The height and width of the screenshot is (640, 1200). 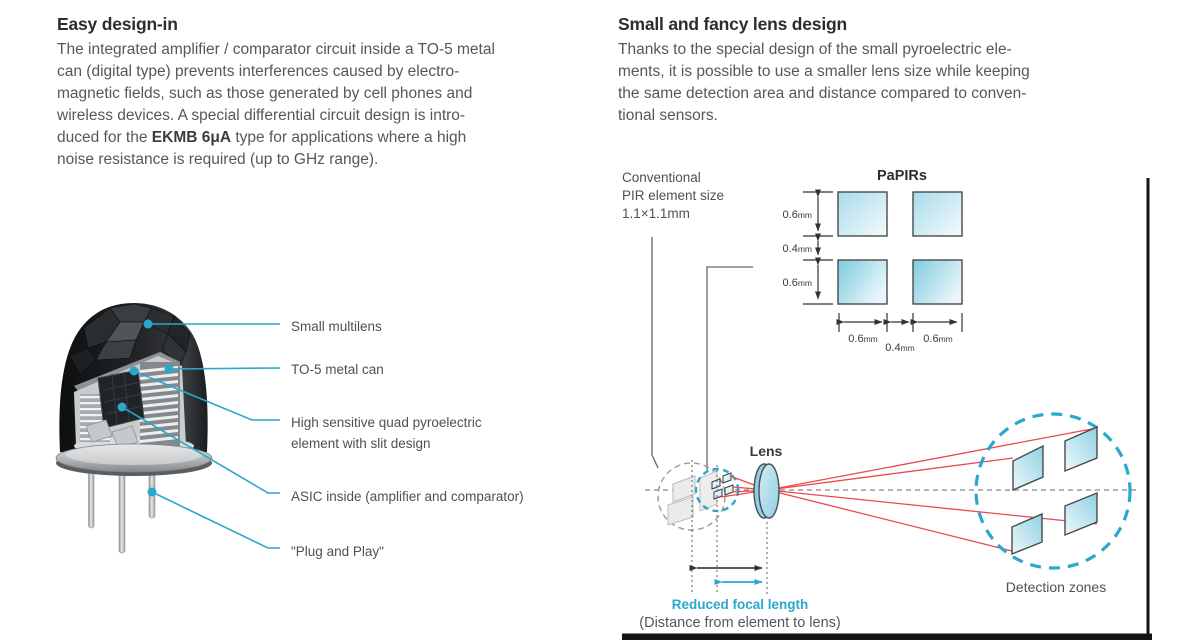 I want to click on product-name-bold: EKMB 6μA, so click(x=191, y=137).